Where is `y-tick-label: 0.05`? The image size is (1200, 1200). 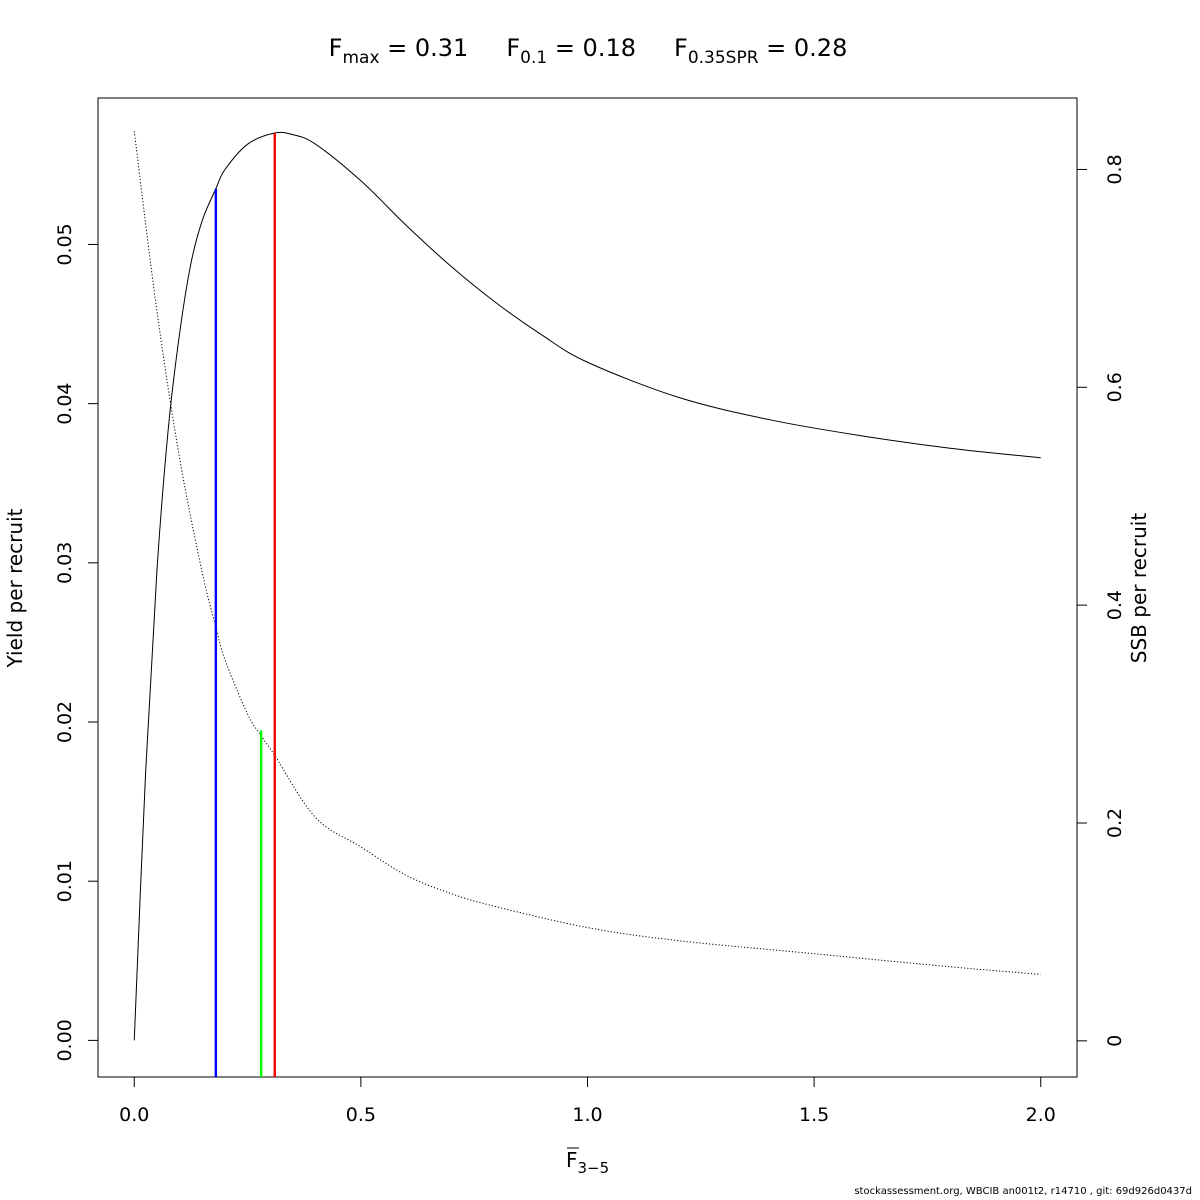 y-tick-label: 0.05 is located at coordinates (65, 244).